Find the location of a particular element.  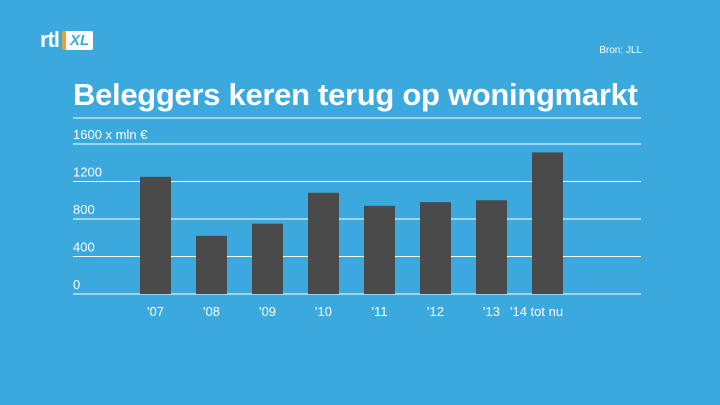

x-tick-label-4: '11 is located at coordinates (380, 311).